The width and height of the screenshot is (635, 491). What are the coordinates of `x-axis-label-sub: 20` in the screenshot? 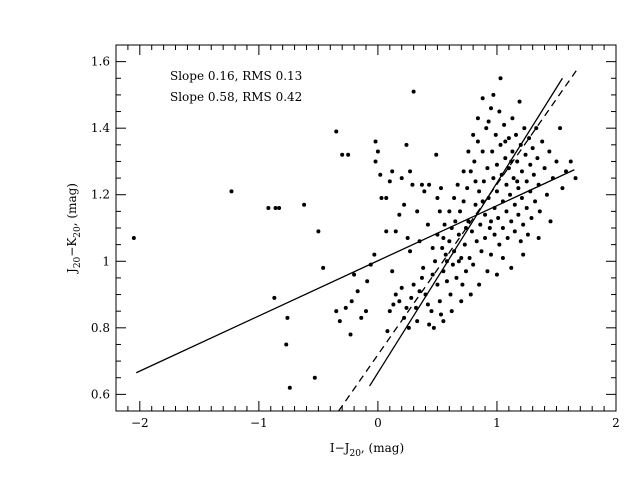 It's located at (355, 454).